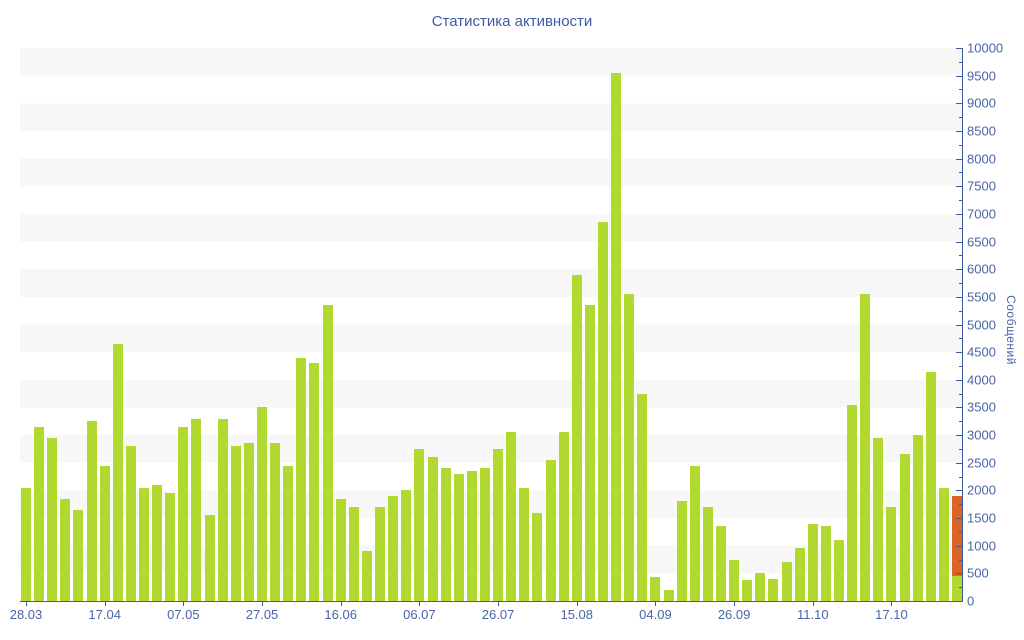 The image size is (1024, 640). I want to click on x-tick-label: 15.08, so click(577, 614).